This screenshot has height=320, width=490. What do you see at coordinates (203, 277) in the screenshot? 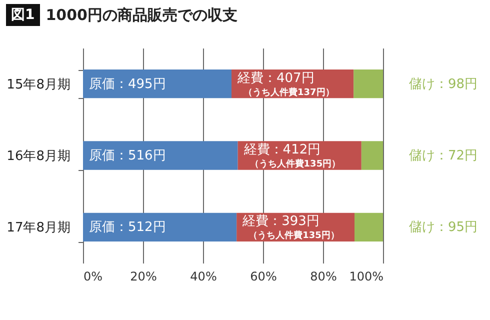
I see `x-tick-label: 40%` at bounding box center [203, 277].